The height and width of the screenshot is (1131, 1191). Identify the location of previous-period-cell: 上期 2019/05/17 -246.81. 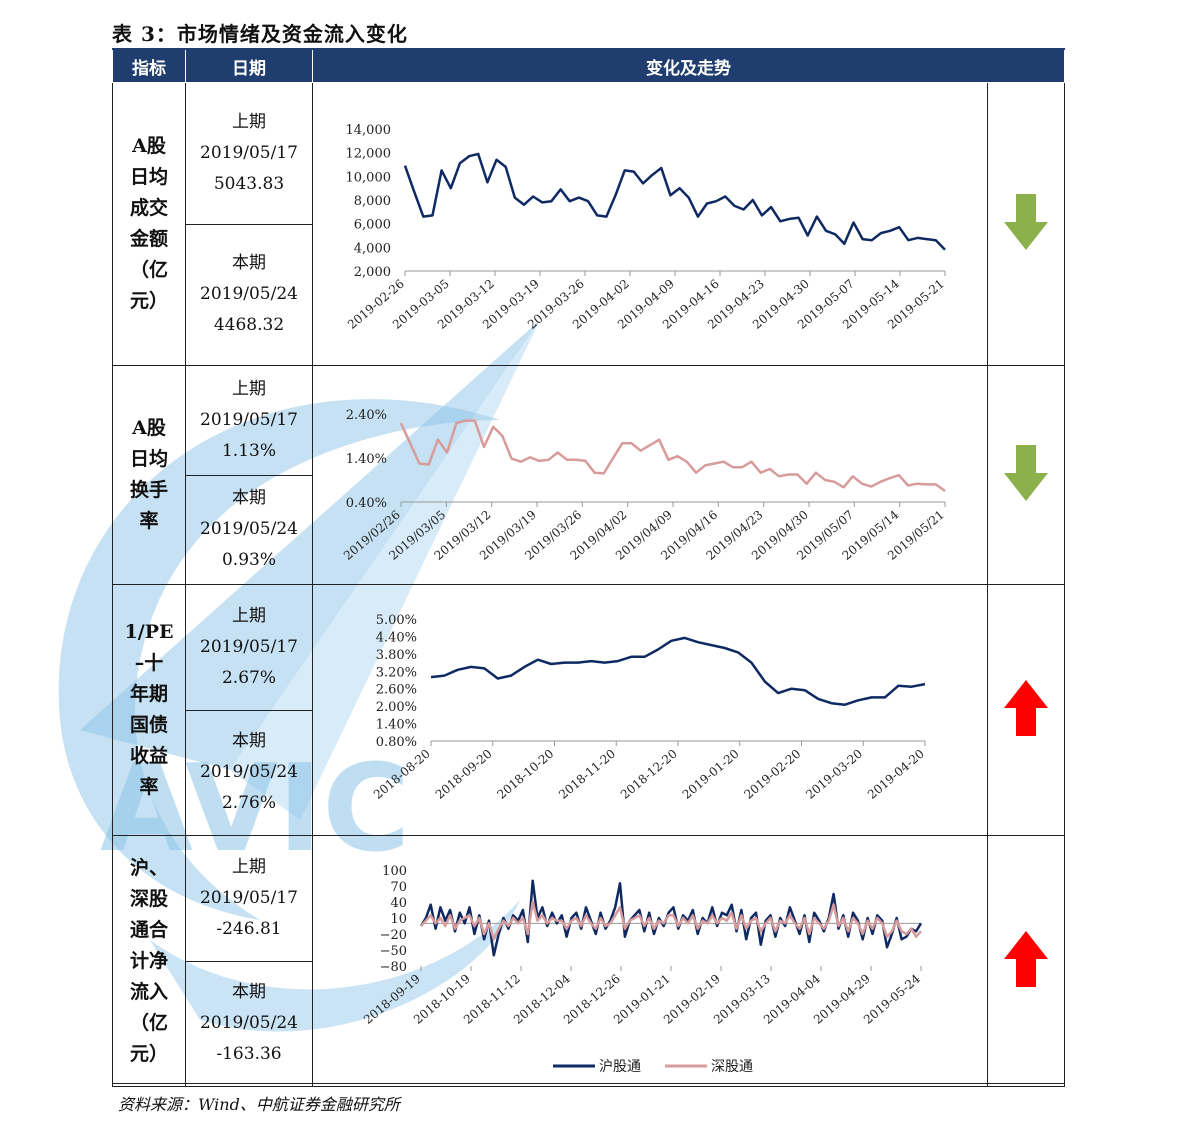
(249, 898).